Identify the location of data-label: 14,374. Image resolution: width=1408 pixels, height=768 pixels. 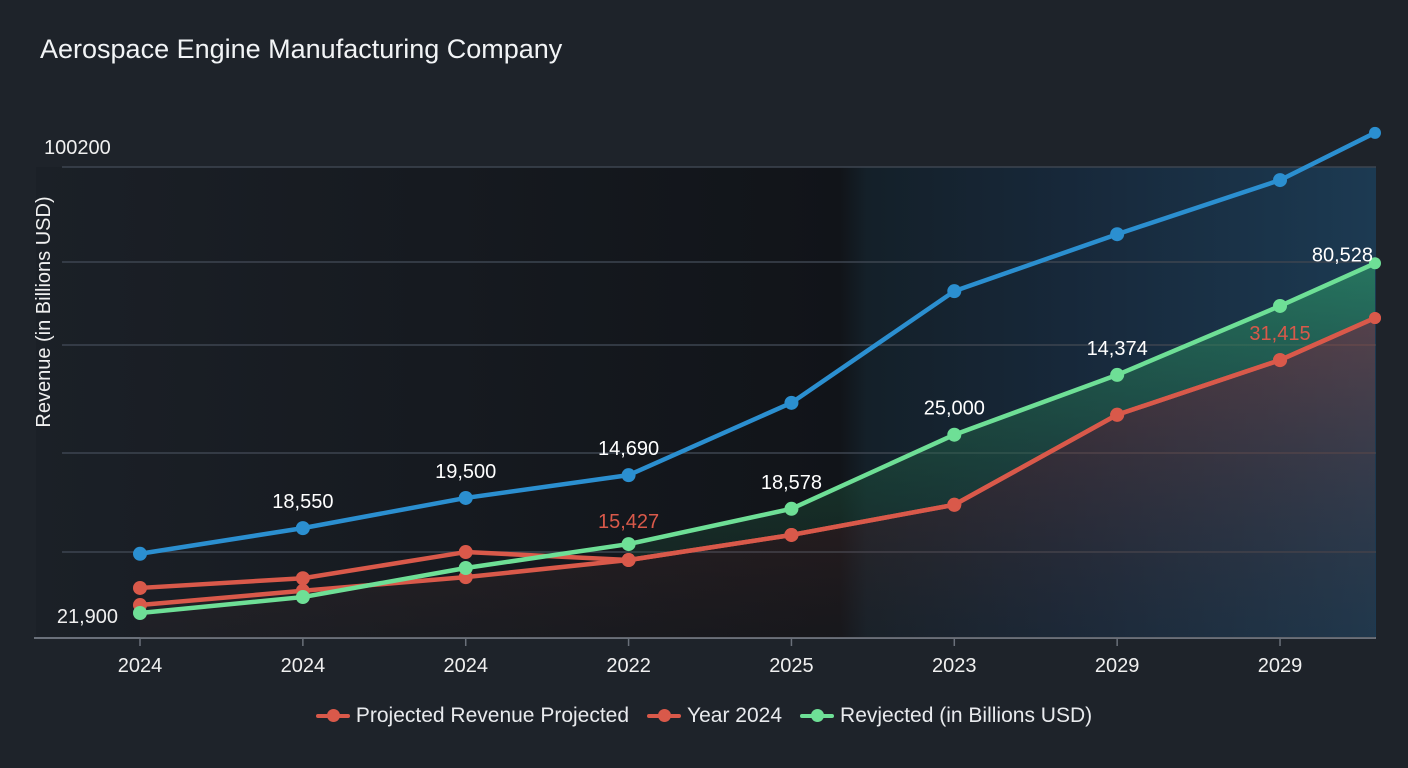
(1117, 349).